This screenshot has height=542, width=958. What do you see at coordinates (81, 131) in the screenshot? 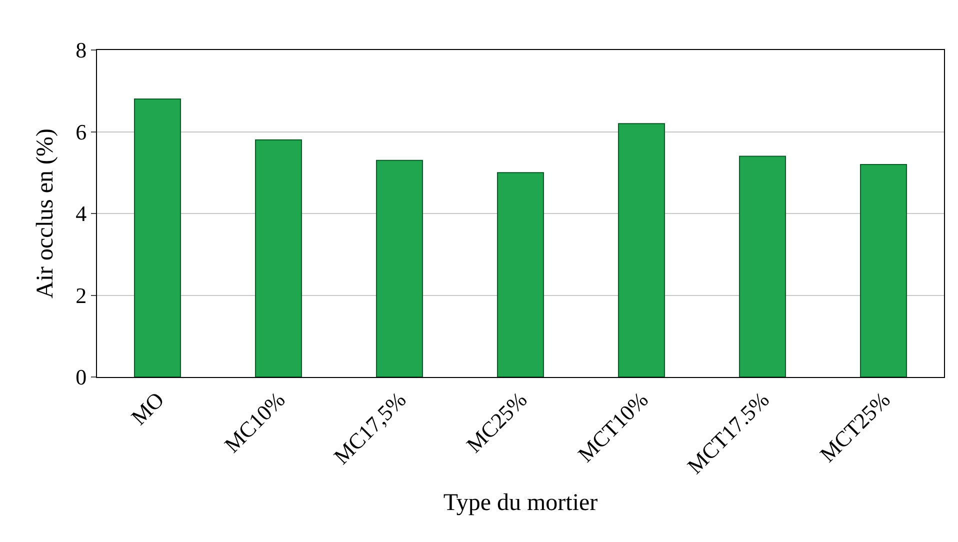
I see `y-tick-label: 6` at bounding box center [81, 131].